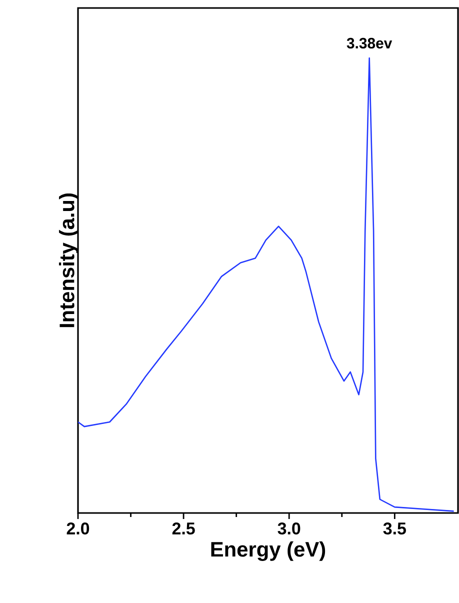  I want to click on x-tick-label: 2.0, so click(78, 528).